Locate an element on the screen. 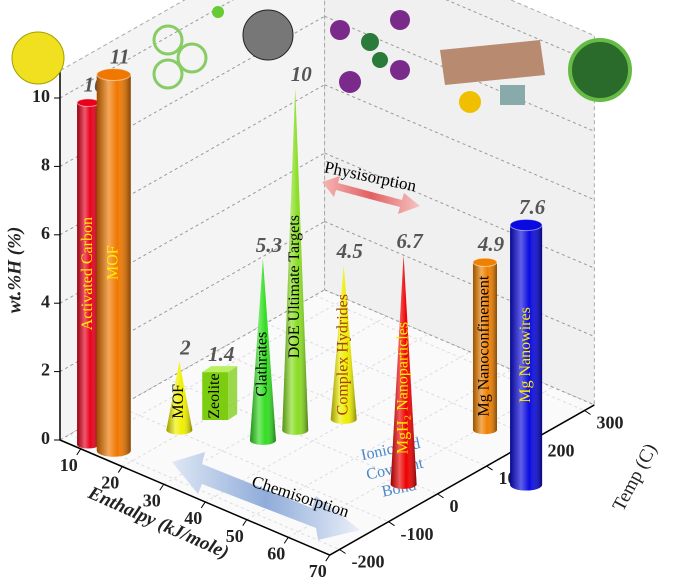 The image size is (678, 584). bar: MOF 11 is located at coordinates (114, 250).